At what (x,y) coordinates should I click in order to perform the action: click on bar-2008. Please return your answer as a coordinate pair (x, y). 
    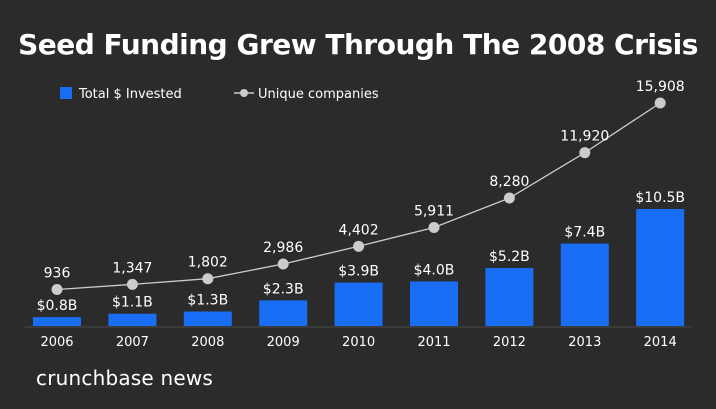
    Looking at the image, I should click on (207, 318).